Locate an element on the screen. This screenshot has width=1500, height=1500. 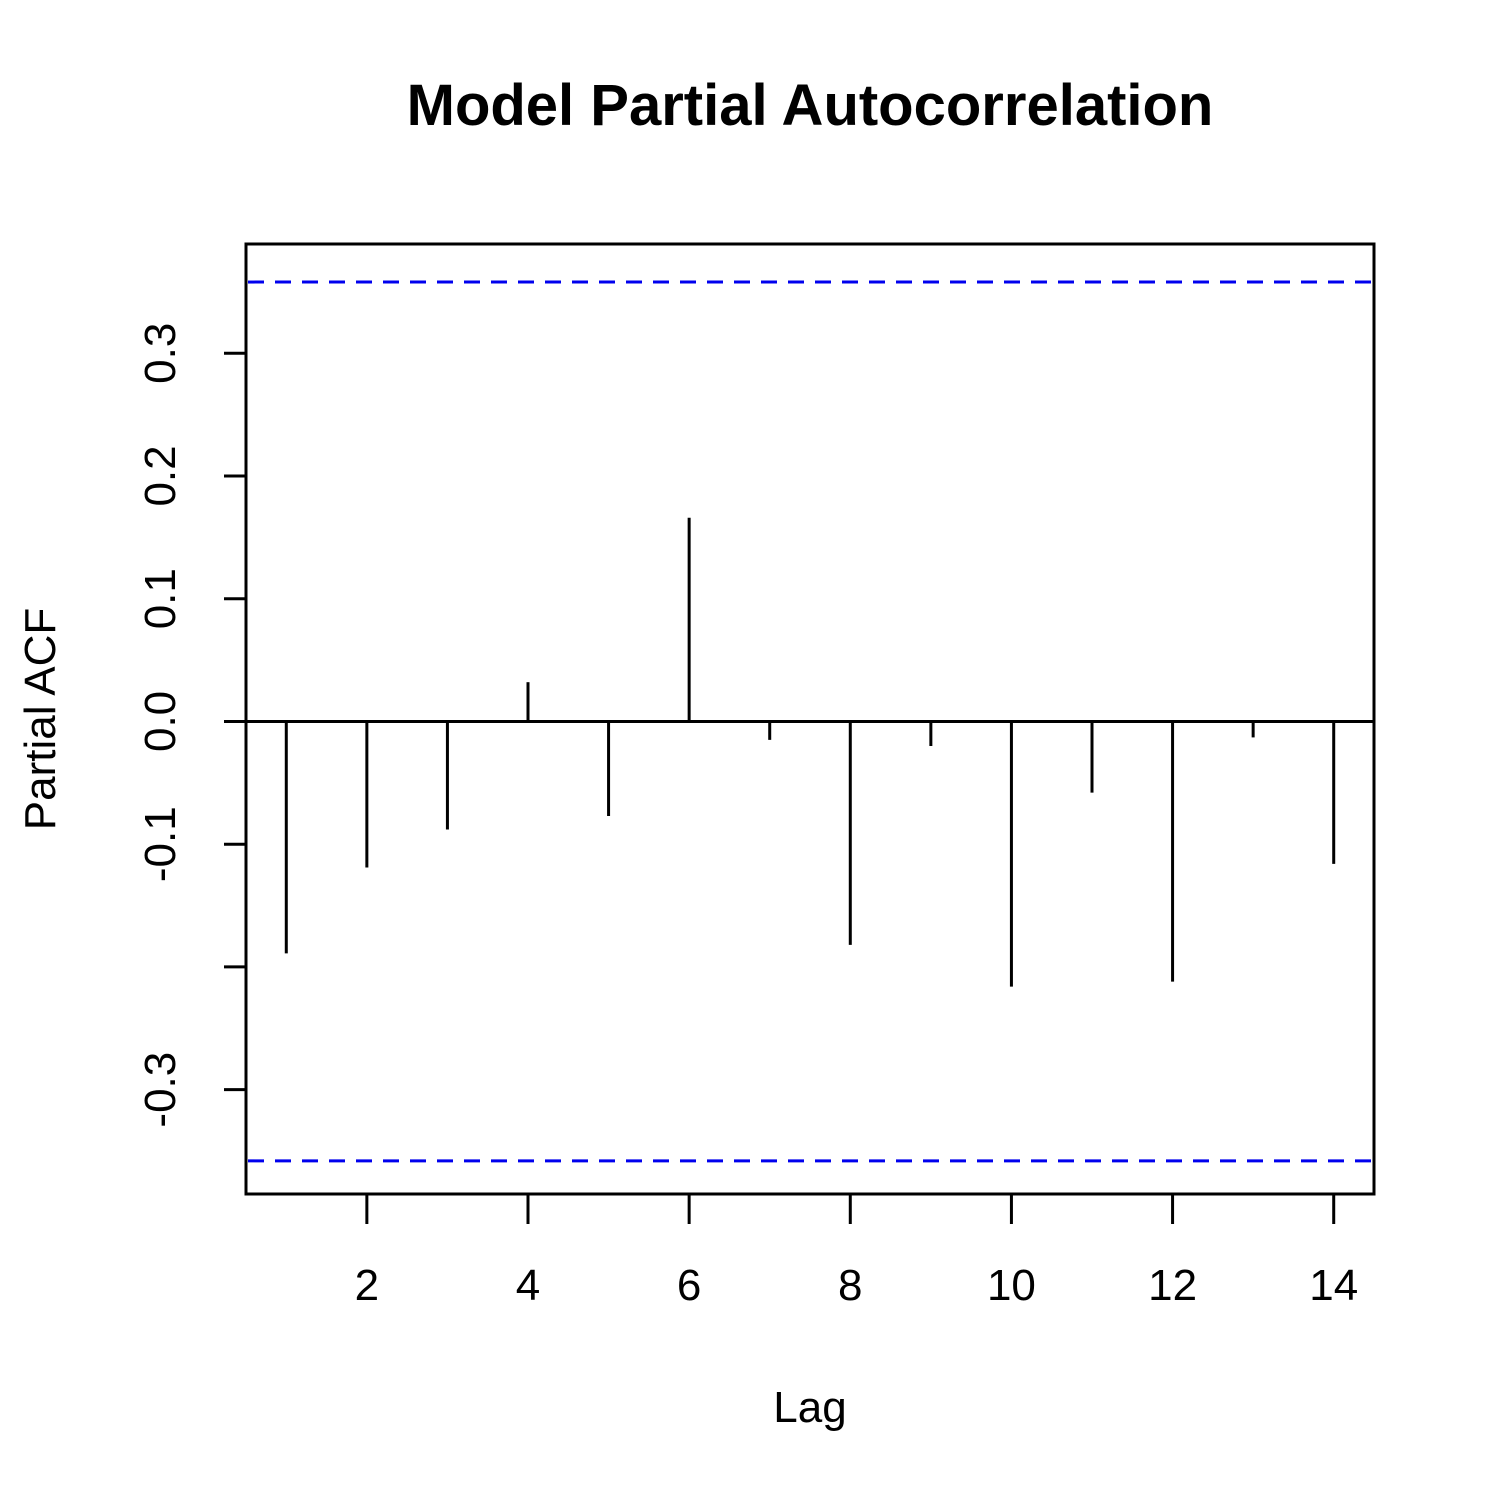
x-tick-label: 4 is located at coordinates (528, 1285).